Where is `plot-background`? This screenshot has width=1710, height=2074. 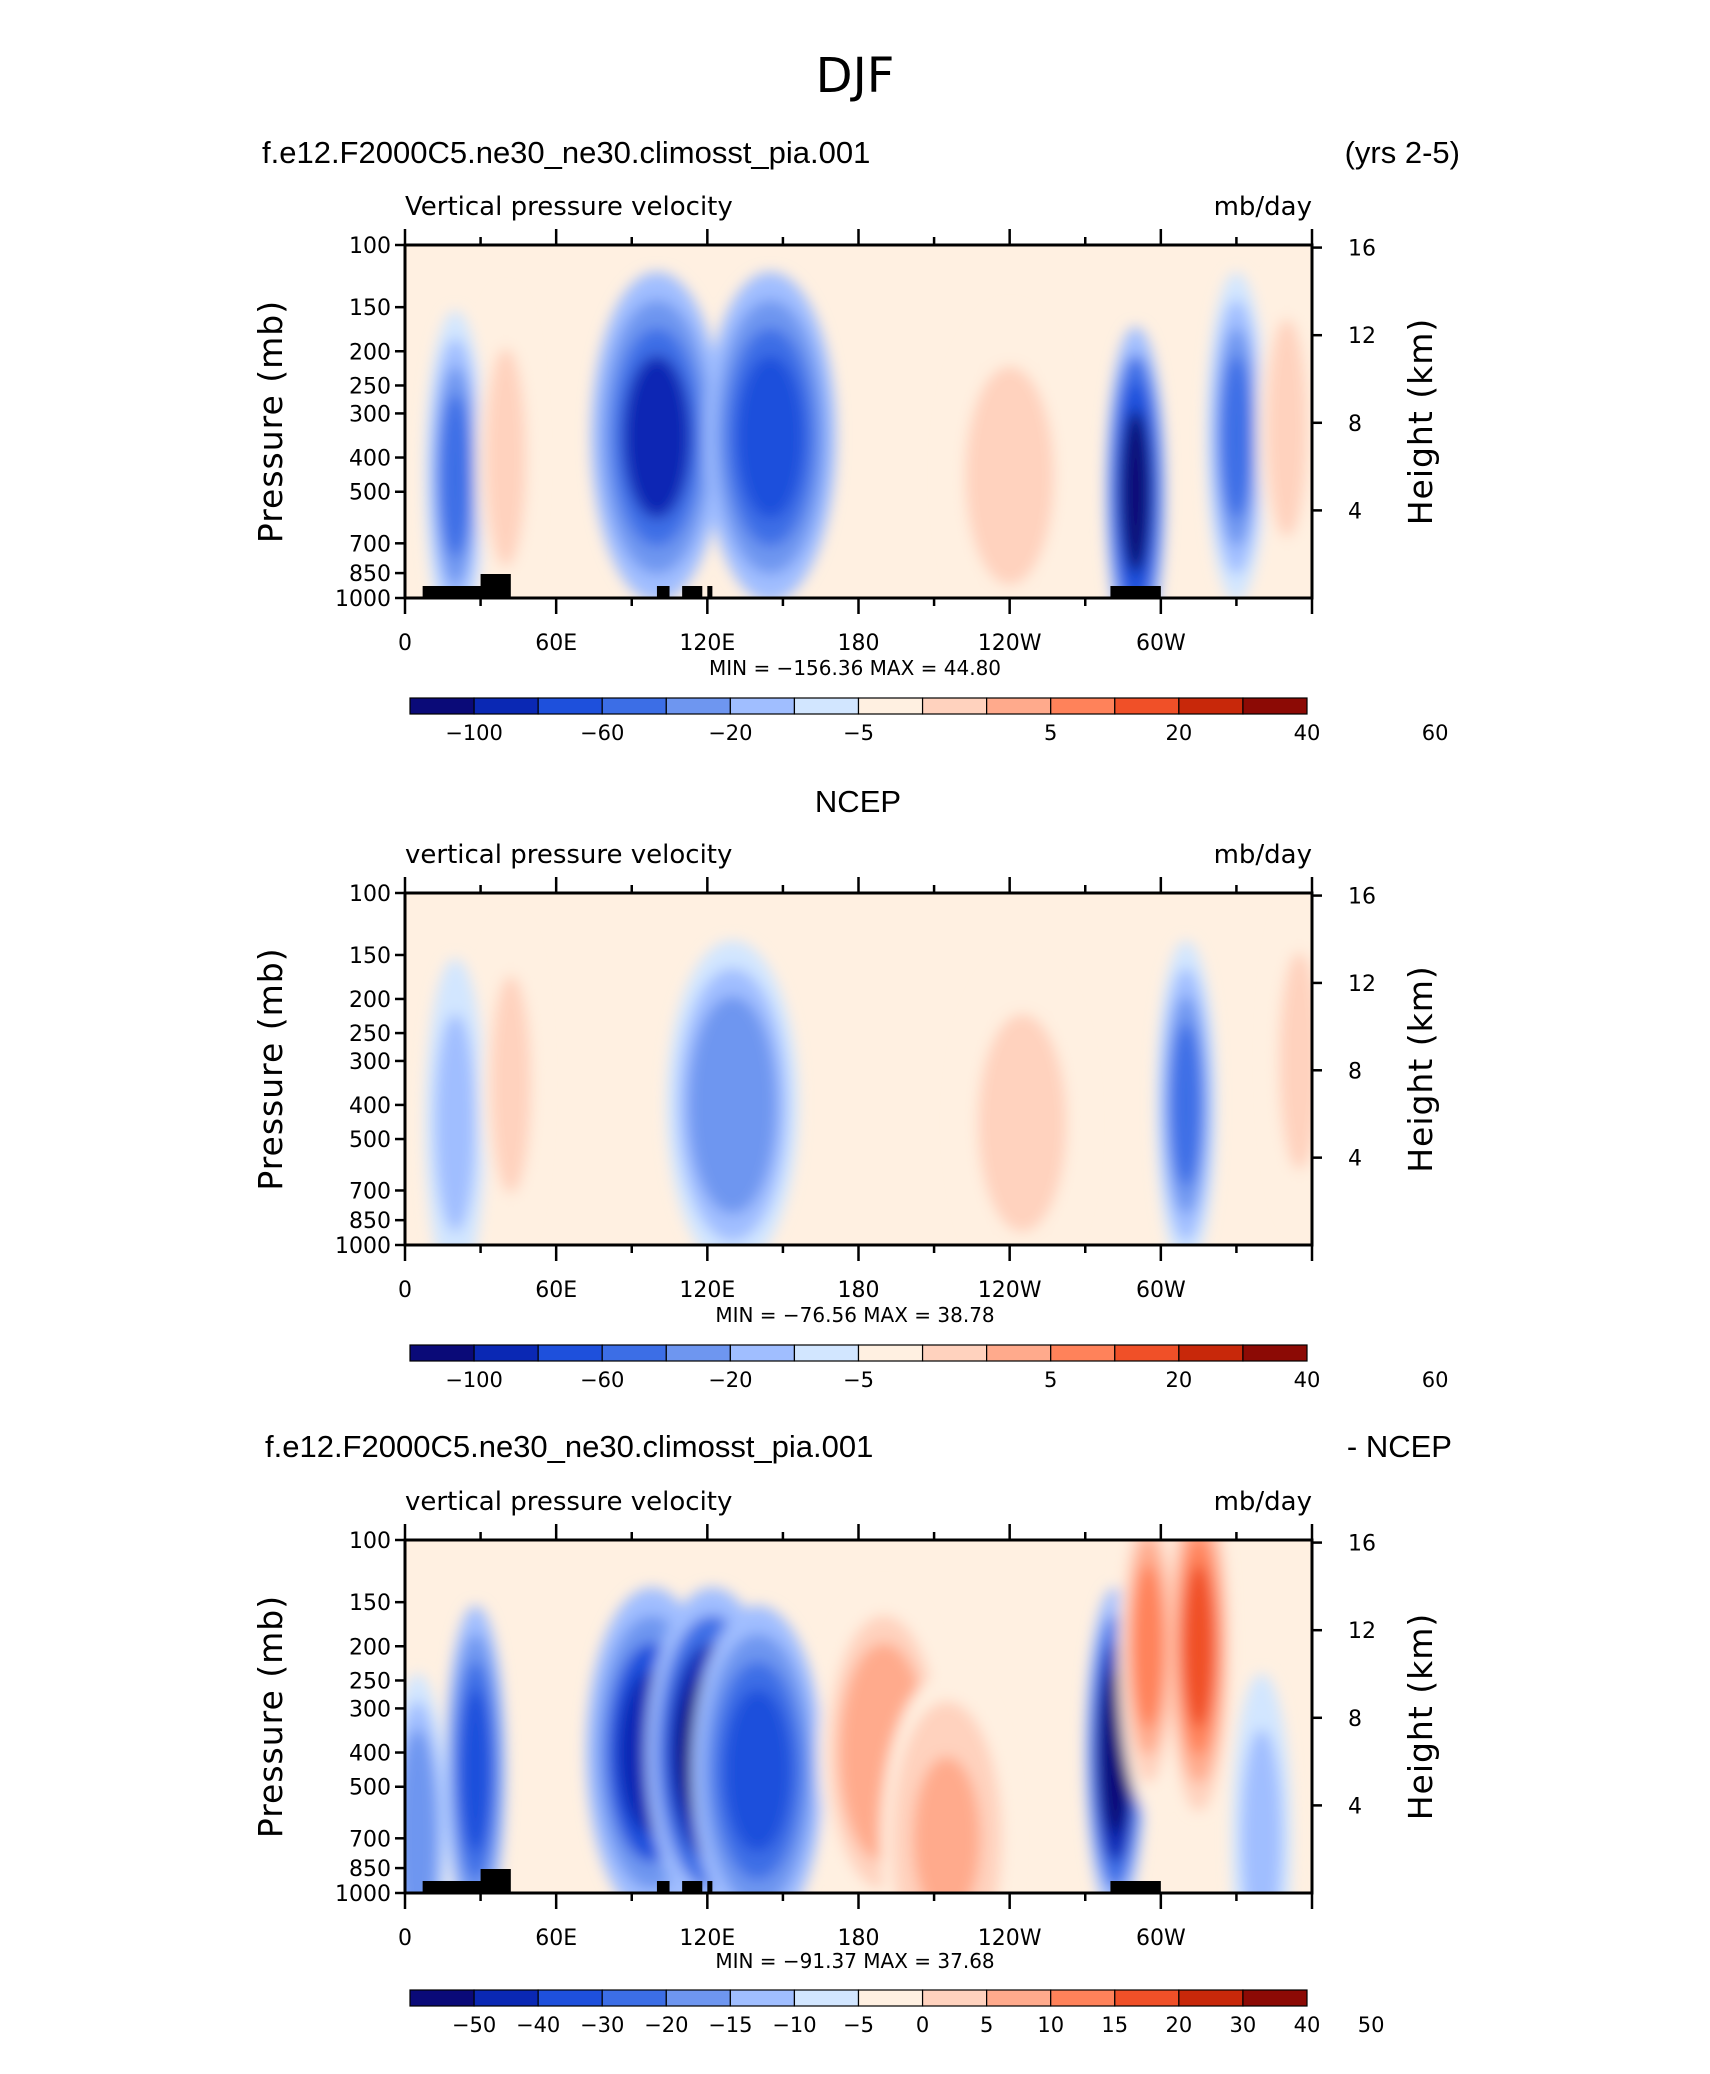 plot-background is located at coordinates (858, 421).